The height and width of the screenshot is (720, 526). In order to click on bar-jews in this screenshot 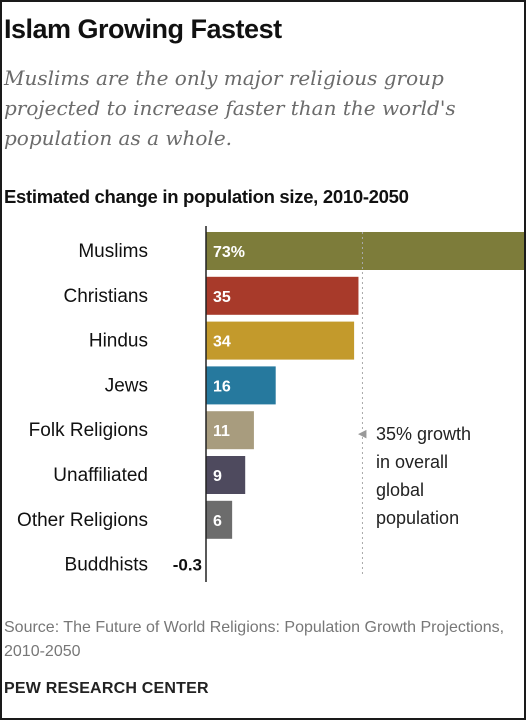, I will do `click(241, 385)`.